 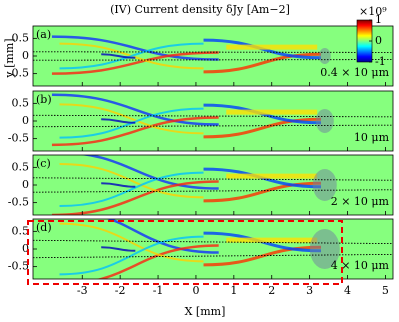 I want to click on x-tick-label: -3, so click(x=82, y=290).